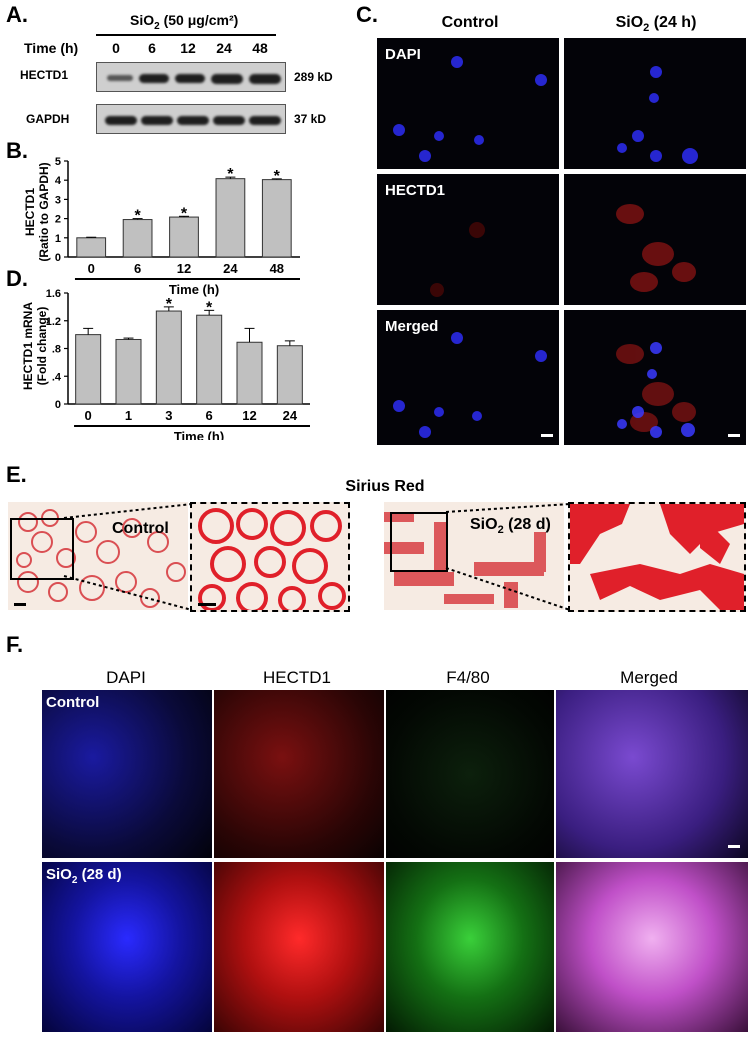 This screenshot has height=1037, width=752. Describe the element at coordinates (510, 526) in the screenshot. I see `sirius-sio2-label: SiO2 (28 d)` at that location.